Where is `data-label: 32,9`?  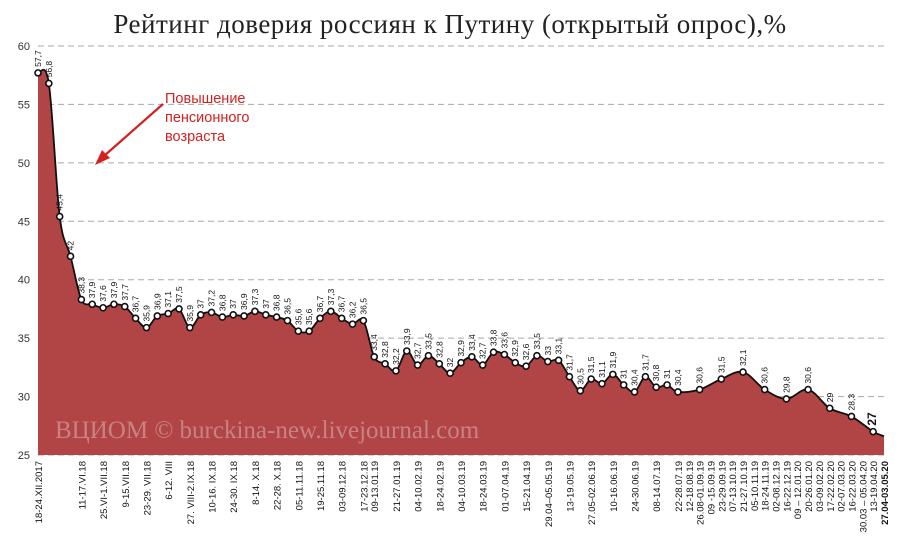 data-label: 32,9 is located at coordinates (461, 348).